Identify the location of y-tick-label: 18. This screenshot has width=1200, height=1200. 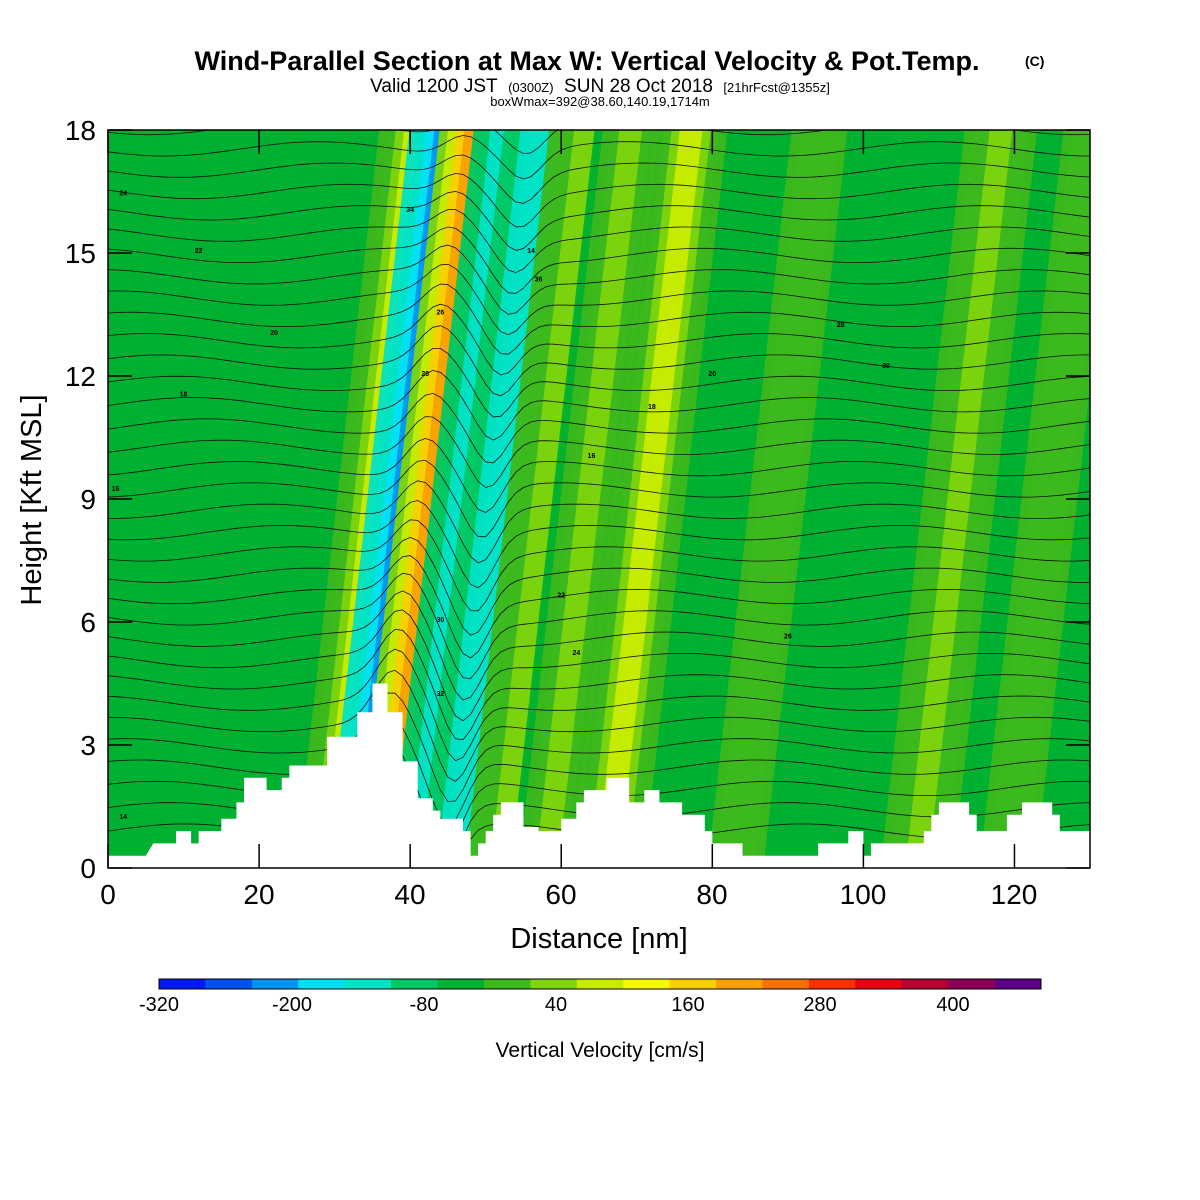
(80, 130).